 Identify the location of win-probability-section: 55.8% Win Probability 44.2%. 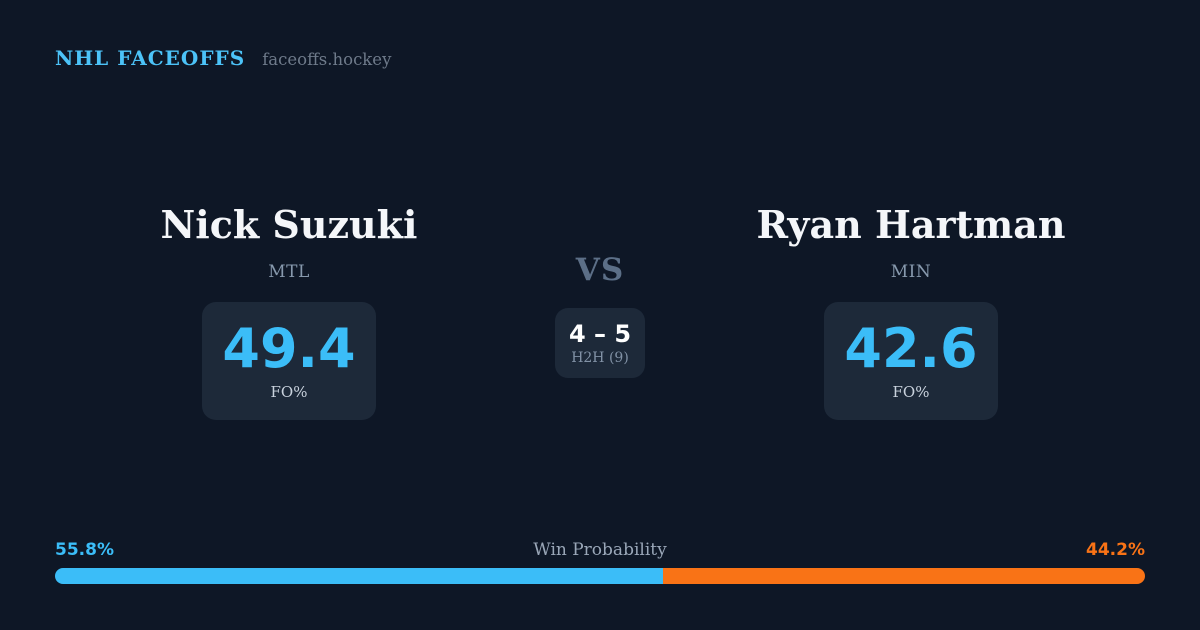
(600, 562).